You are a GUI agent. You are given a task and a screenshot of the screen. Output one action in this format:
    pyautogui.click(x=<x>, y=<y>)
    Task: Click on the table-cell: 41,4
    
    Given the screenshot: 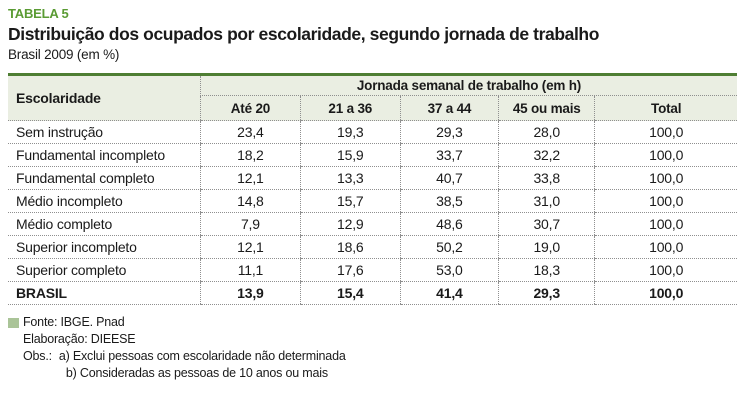 What is the action you would take?
    pyautogui.click(x=449, y=293)
    